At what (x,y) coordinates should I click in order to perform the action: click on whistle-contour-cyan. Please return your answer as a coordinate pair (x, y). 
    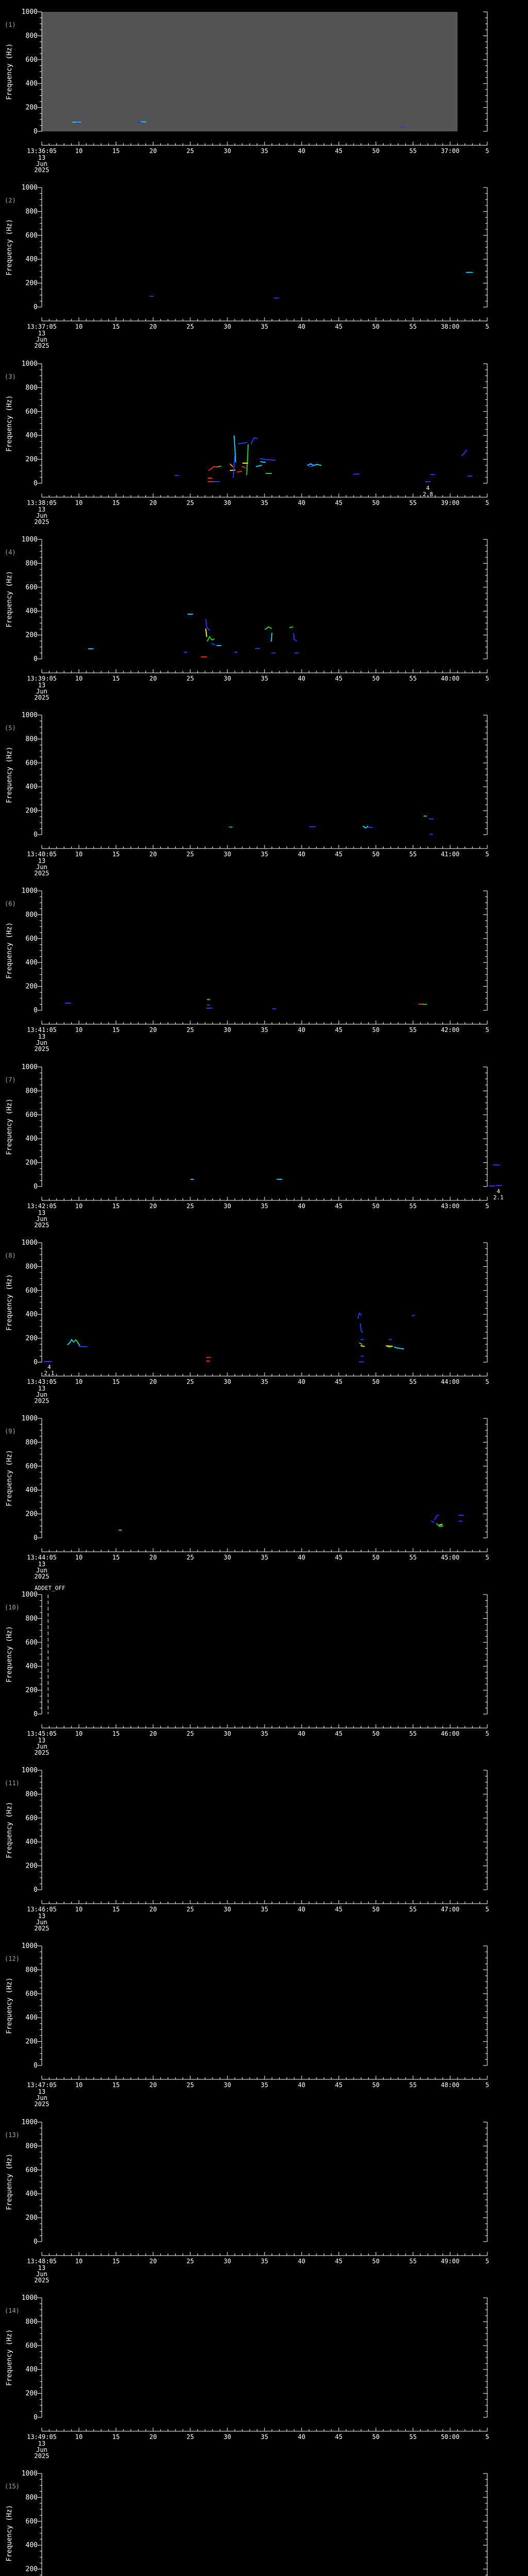
    Looking at the image, I should click on (314, 464).